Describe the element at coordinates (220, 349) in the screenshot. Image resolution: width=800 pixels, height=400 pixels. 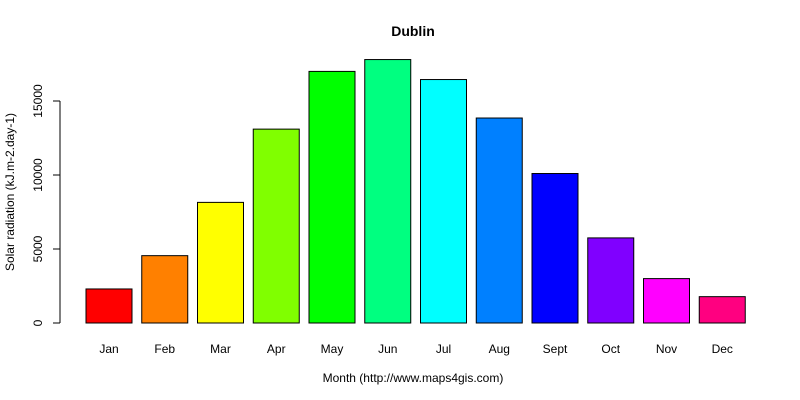
I see `x-tick-label: Mar` at that location.